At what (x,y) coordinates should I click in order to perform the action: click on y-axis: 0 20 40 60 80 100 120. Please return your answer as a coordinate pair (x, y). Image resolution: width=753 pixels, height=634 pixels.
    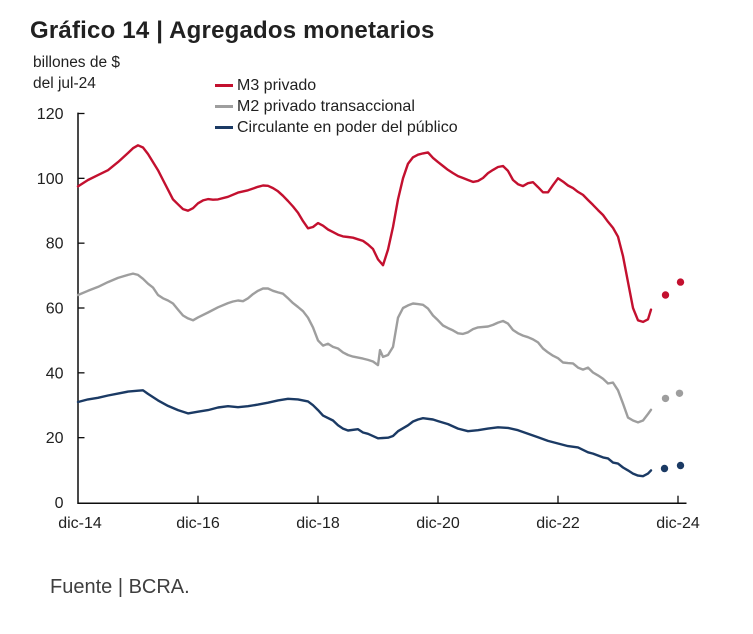
    Looking at the image, I should click on (61, 309).